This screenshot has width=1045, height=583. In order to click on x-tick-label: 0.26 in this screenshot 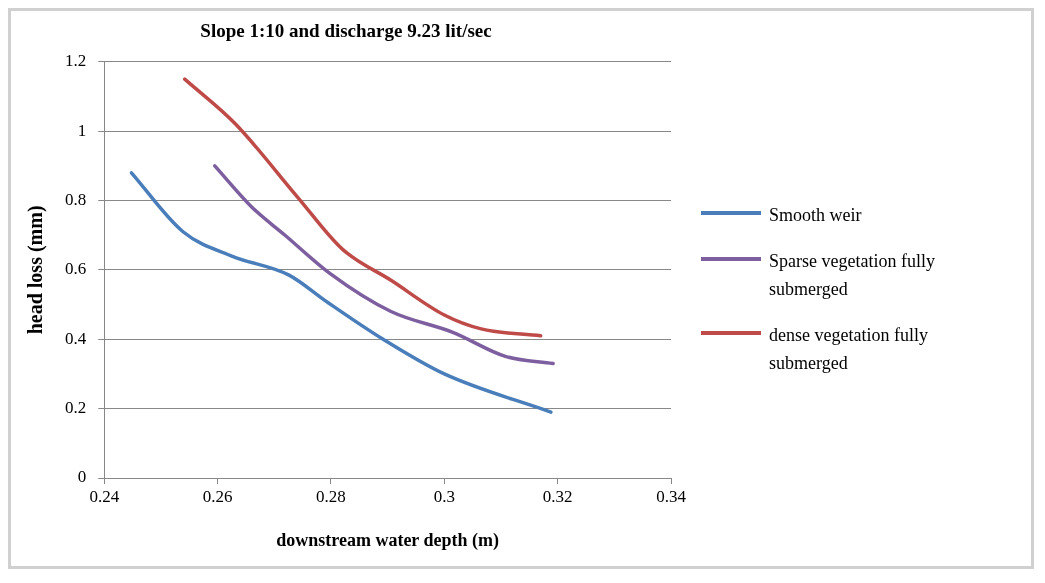, I will do `click(217, 496)`.